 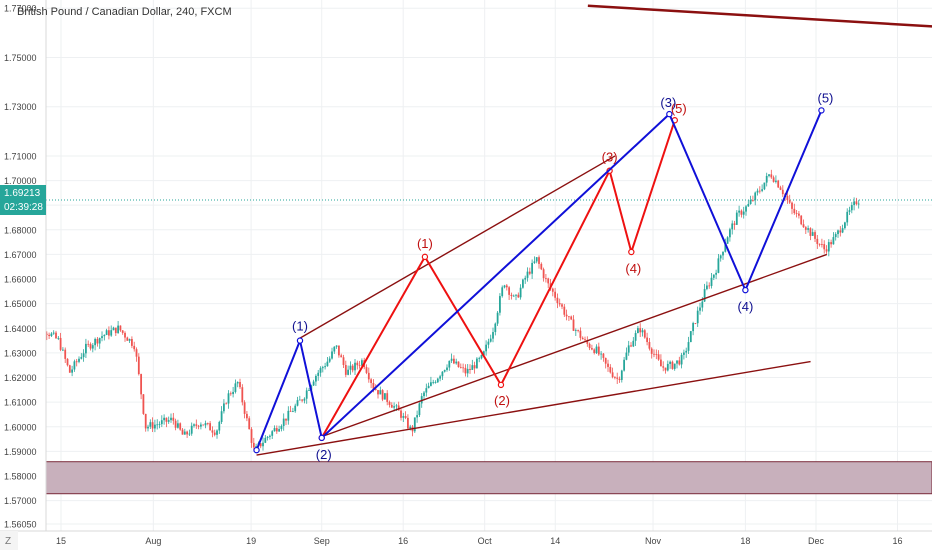 What do you see at coordinates (488, 478) in the screenshot?
I see `support-zone-layer` at bounding box center [488, 478].